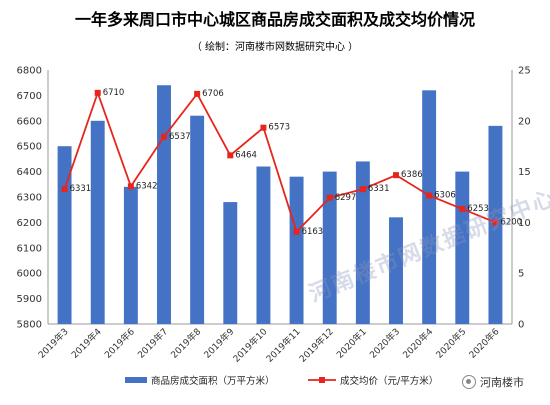  I want to click on legend-label-line: 成交均价（元/平方米）, so click(389, 381).